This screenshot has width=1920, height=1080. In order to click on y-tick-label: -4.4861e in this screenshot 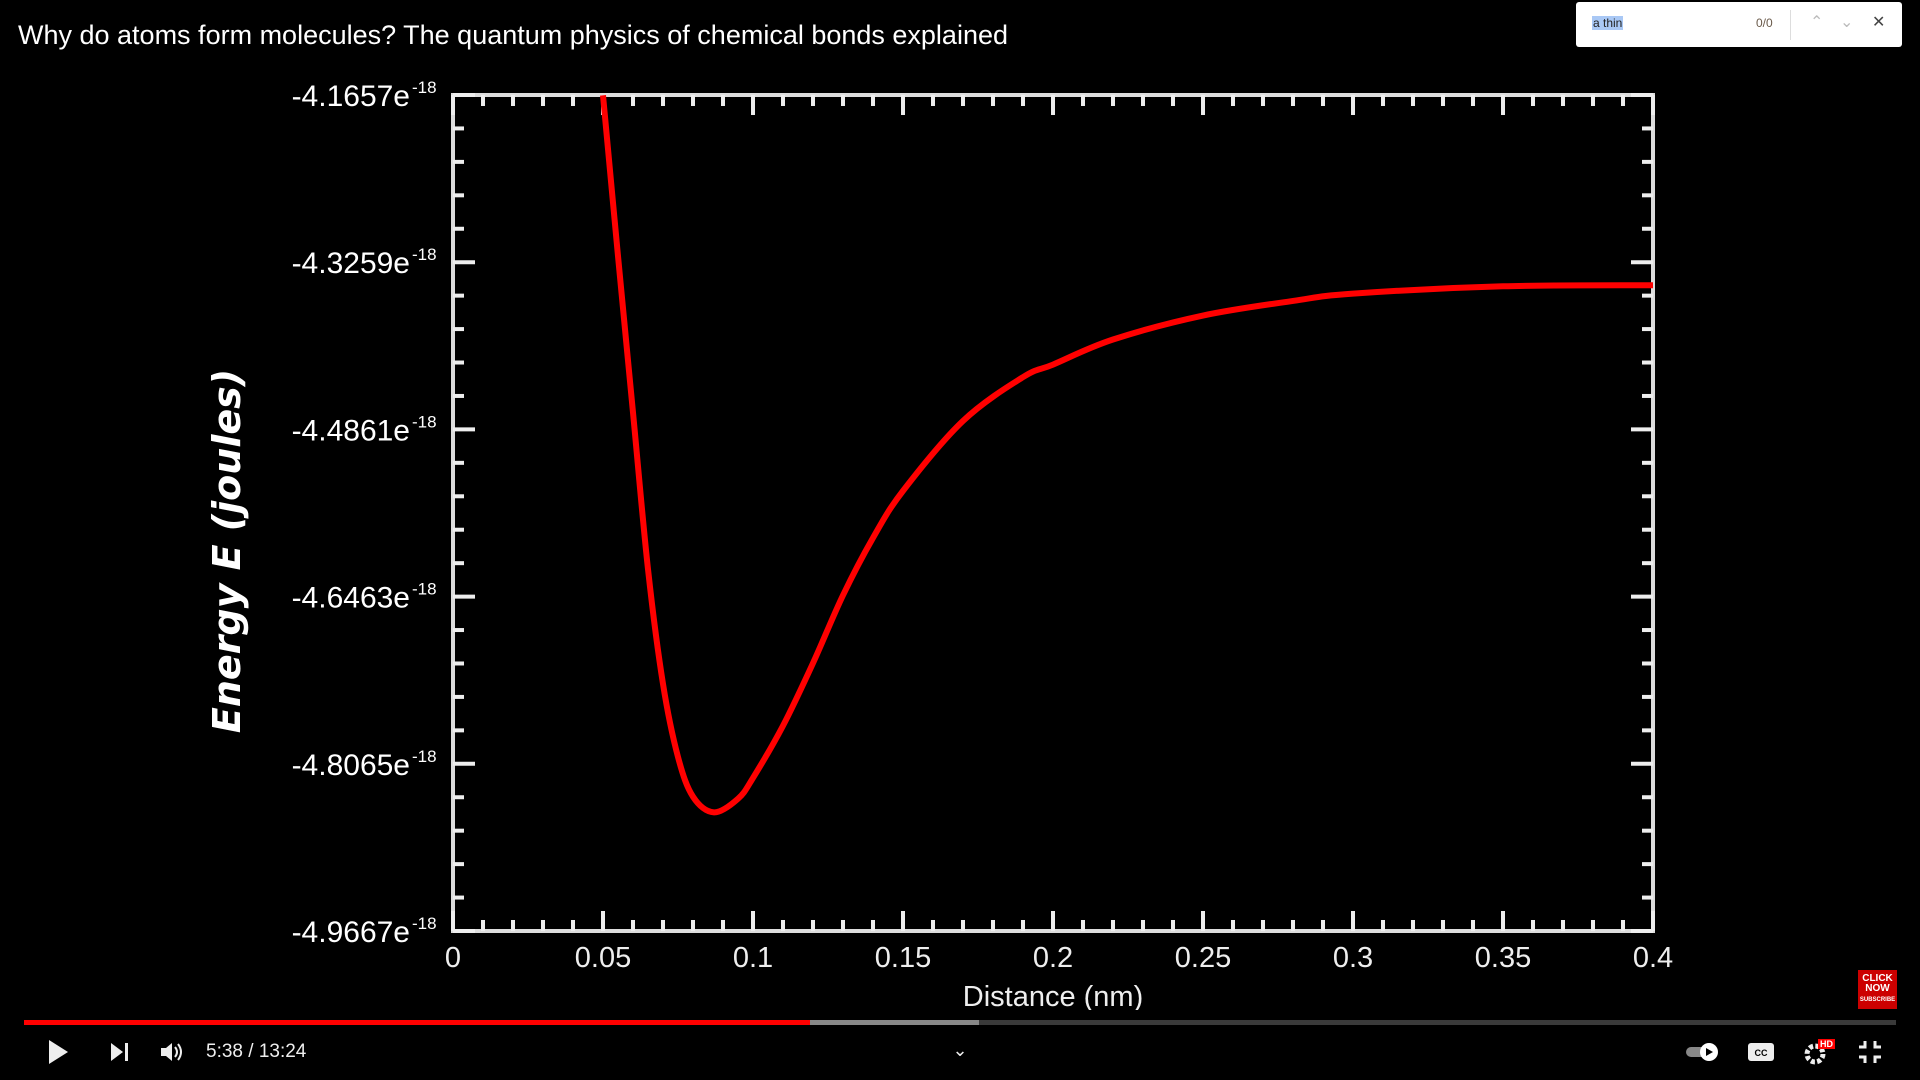, I will do `click(351, 430)`.